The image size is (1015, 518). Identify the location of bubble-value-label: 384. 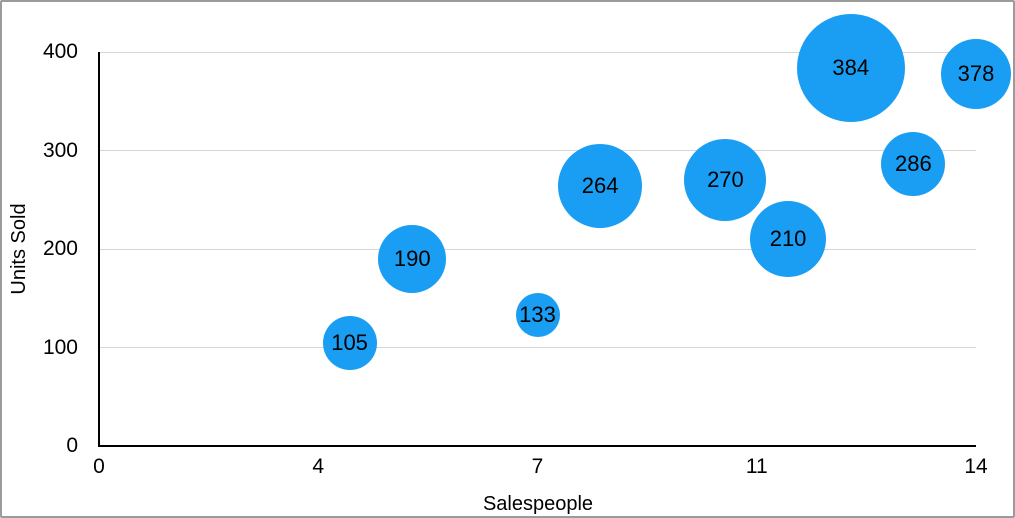
(851, 67).